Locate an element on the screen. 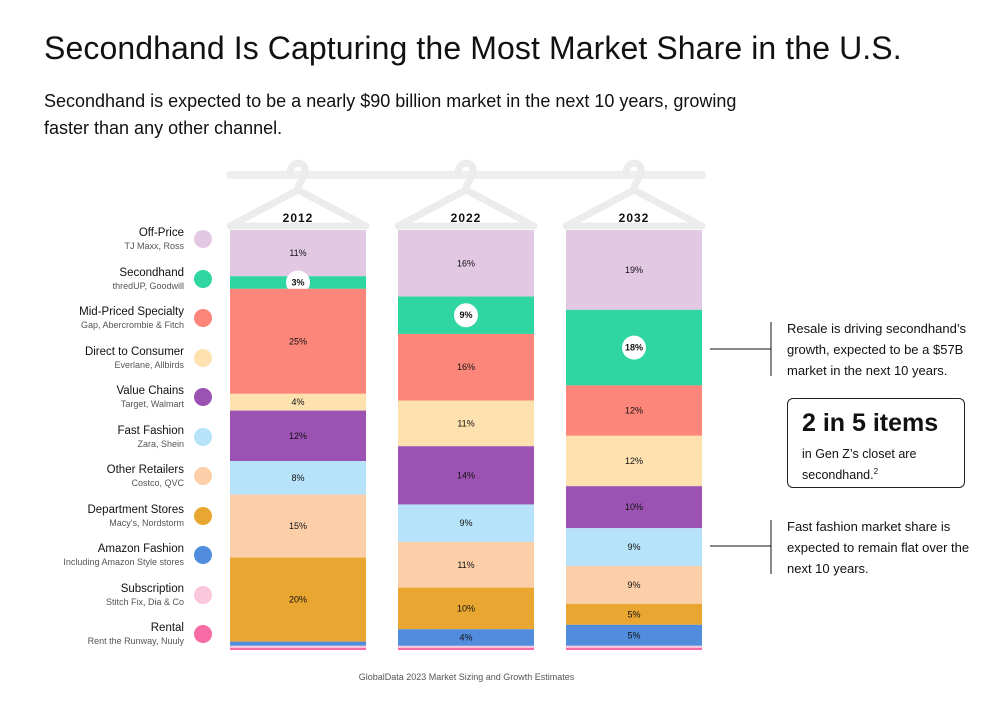  legend-examples: Target, Walmart is located at coordinates (152, 404).